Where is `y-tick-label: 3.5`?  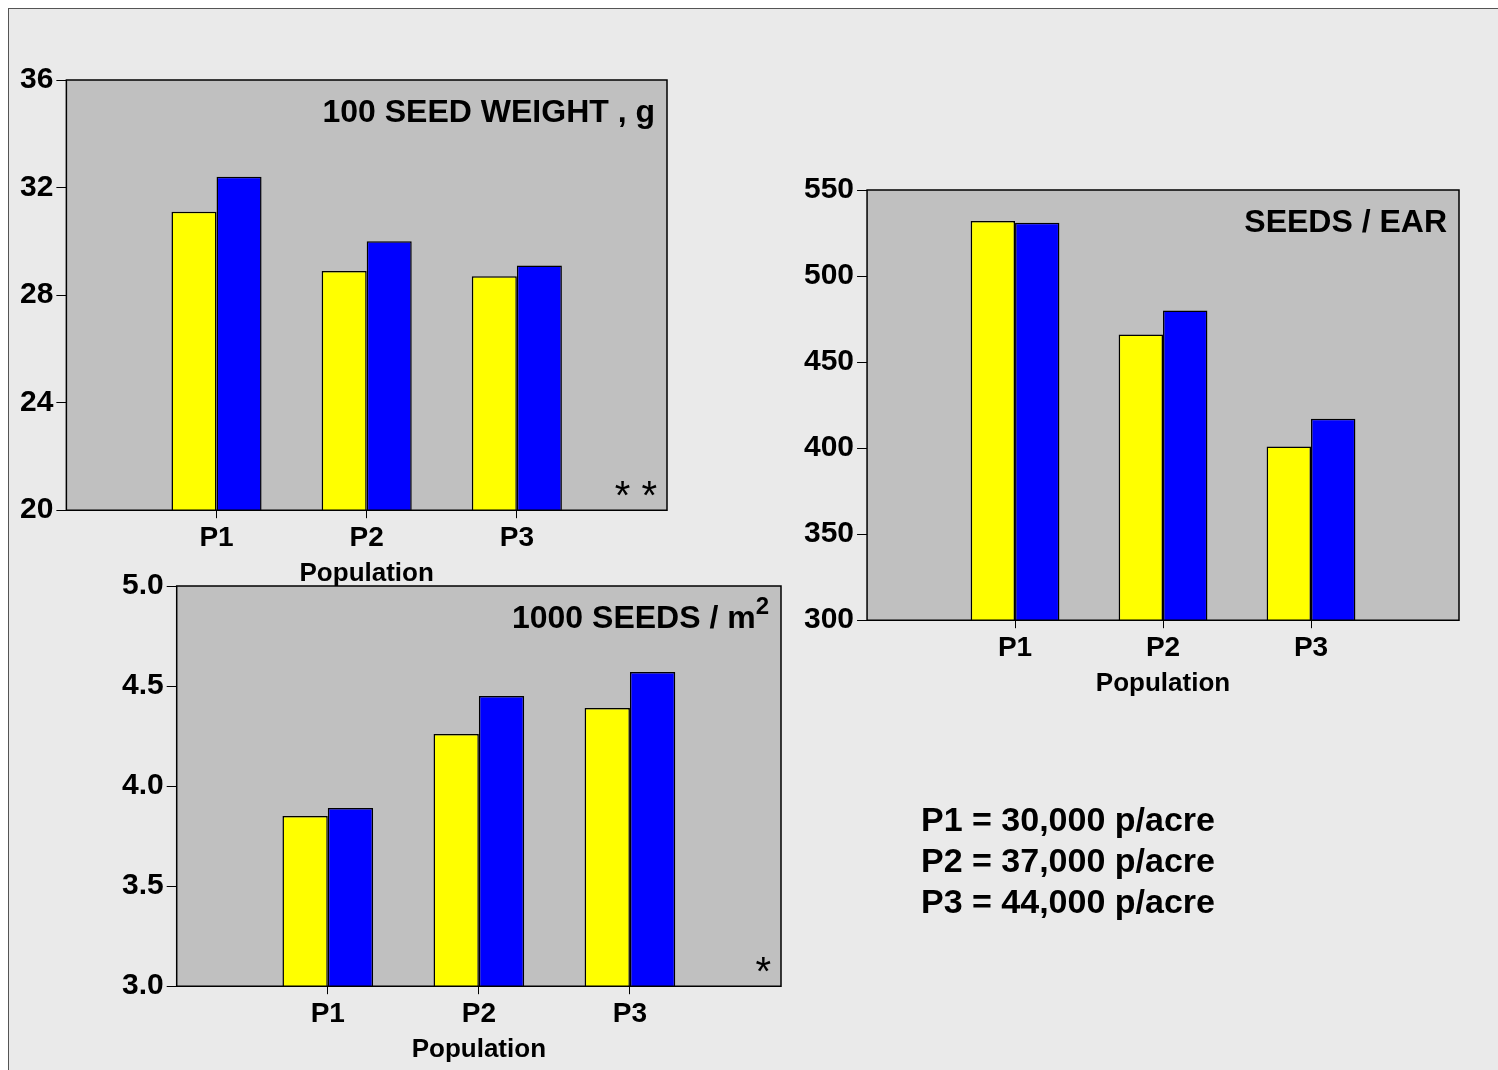
y-tick-label: 3.5 is located at coordinates (142, 884).